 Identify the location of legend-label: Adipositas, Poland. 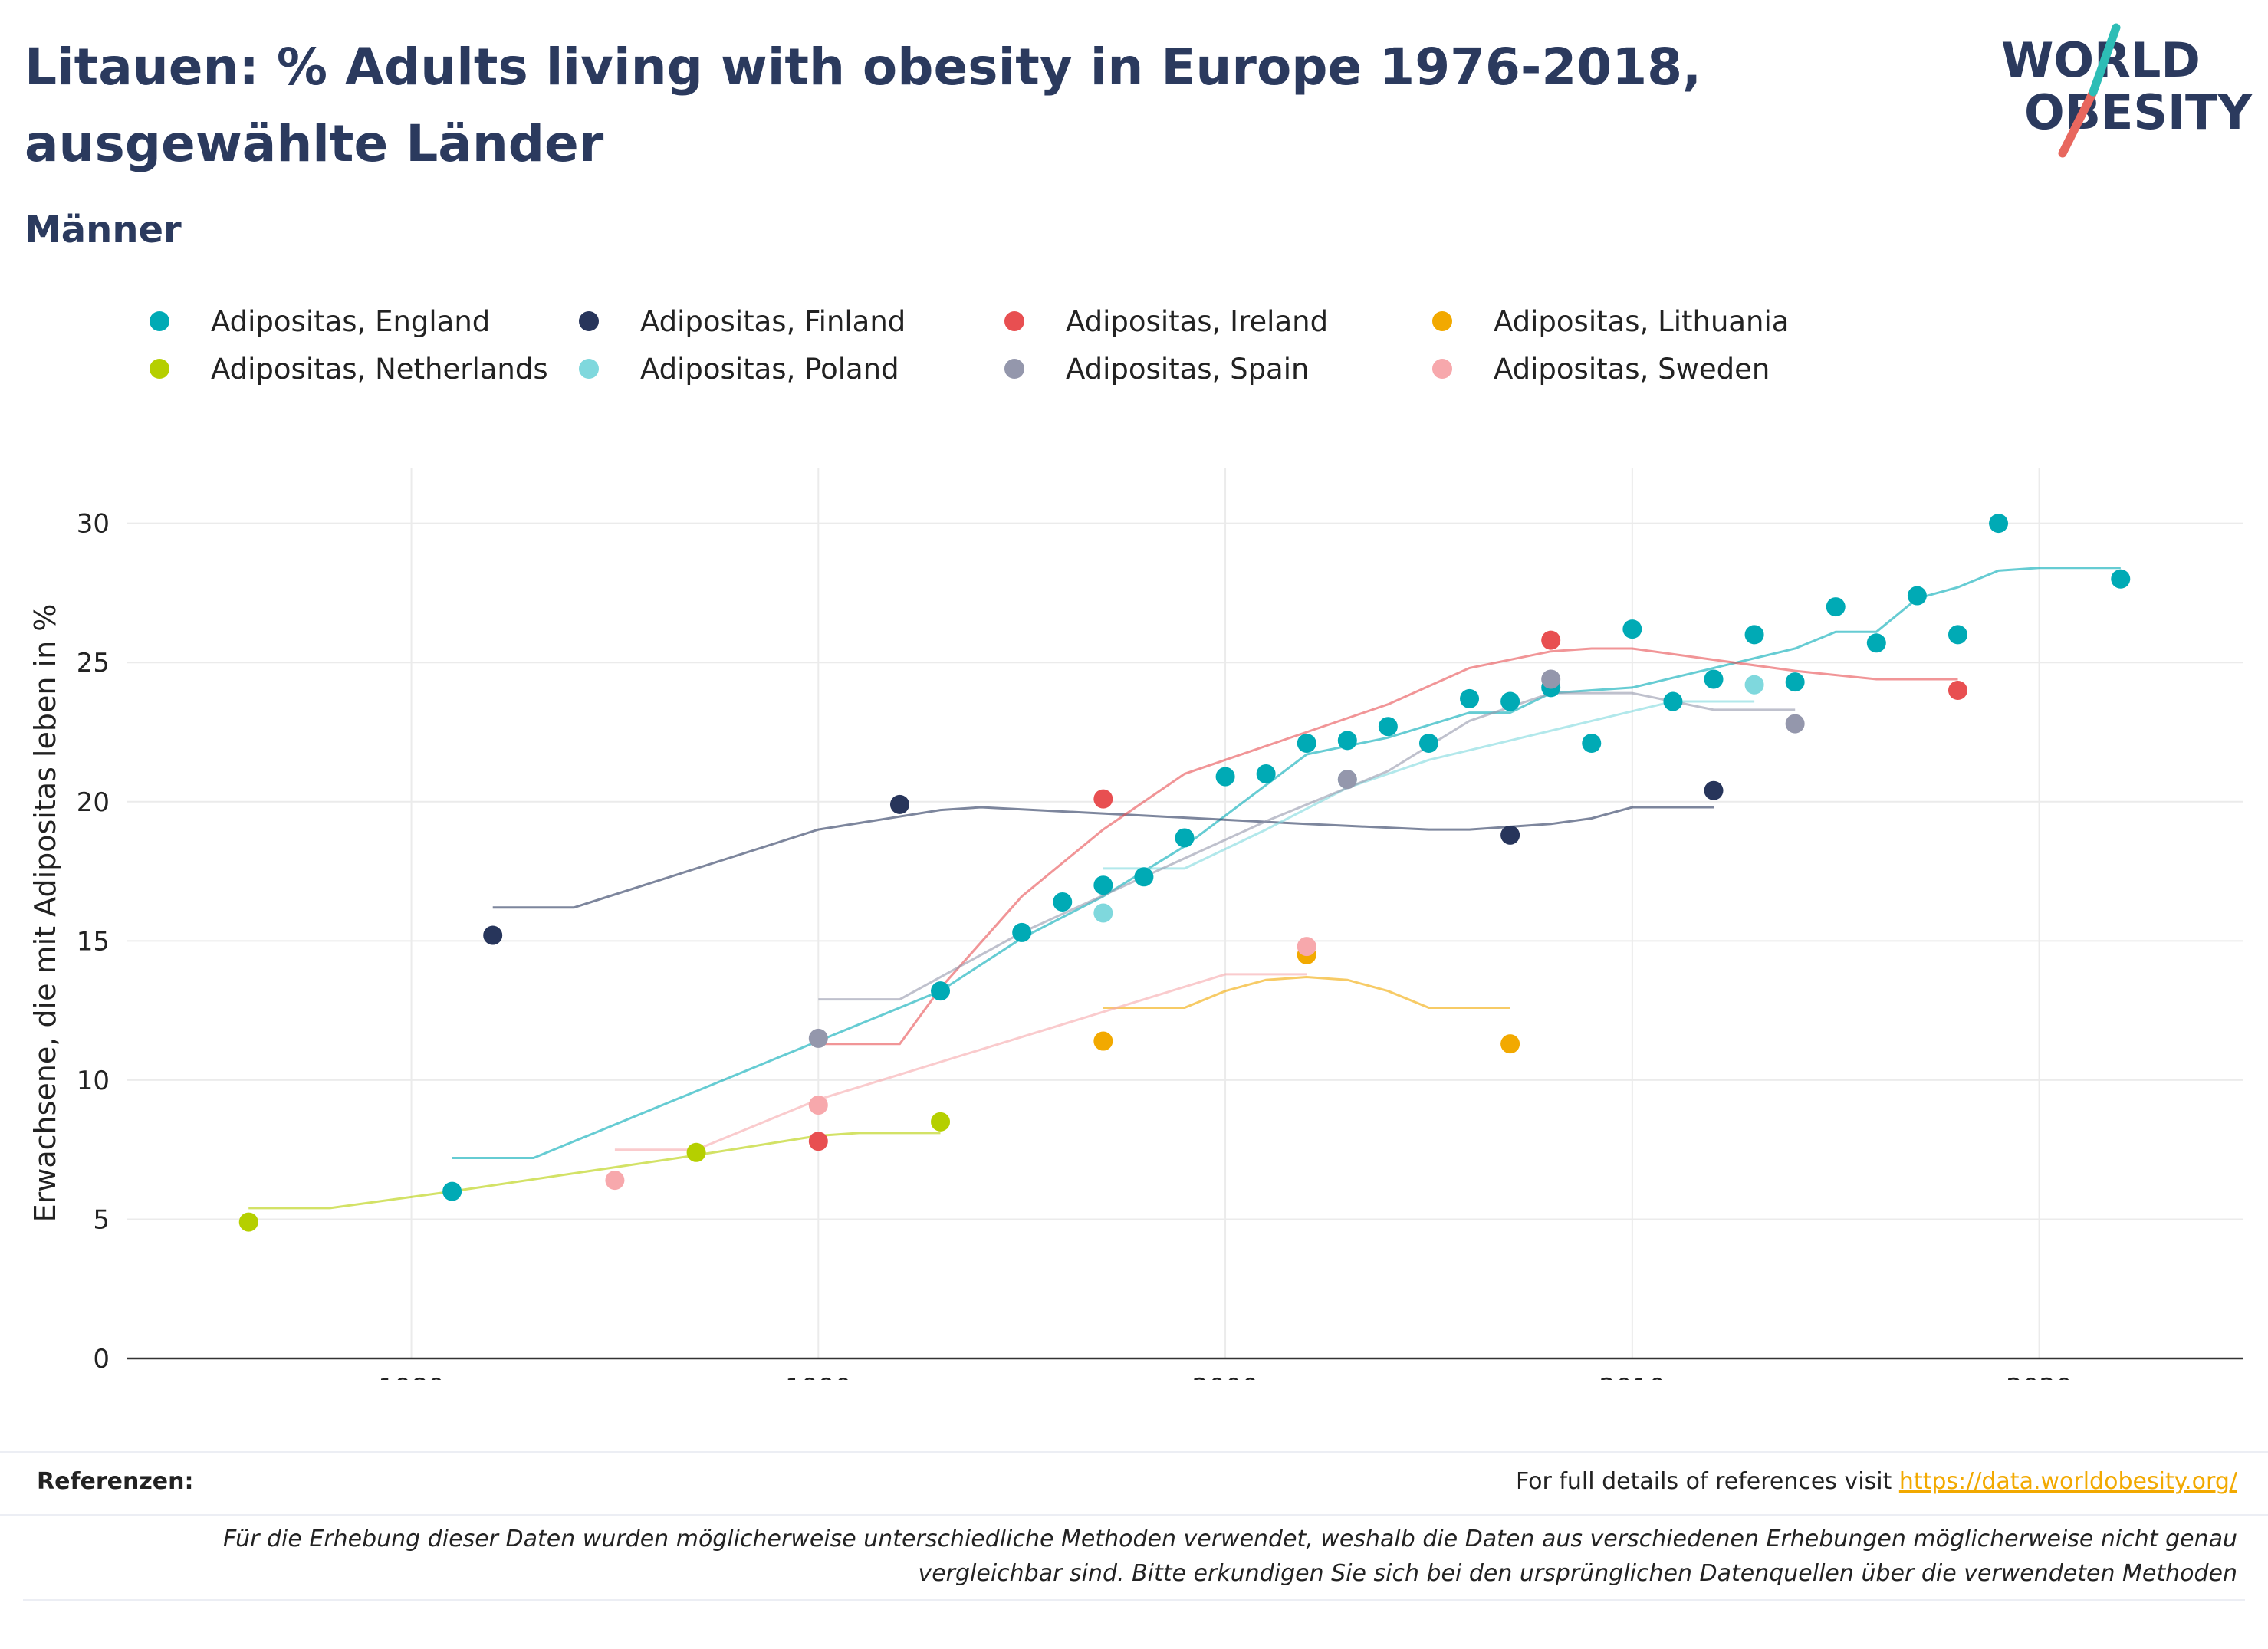
(769, 369).